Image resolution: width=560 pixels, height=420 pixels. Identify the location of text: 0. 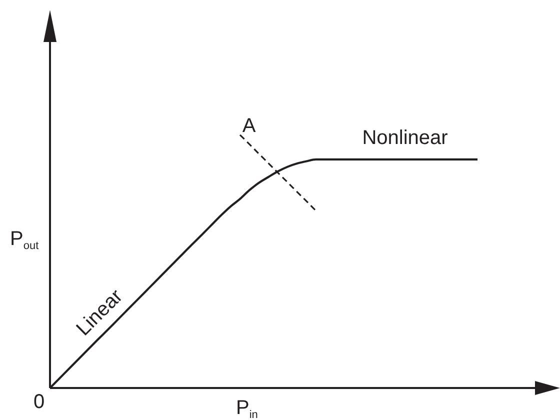
(39, 402).